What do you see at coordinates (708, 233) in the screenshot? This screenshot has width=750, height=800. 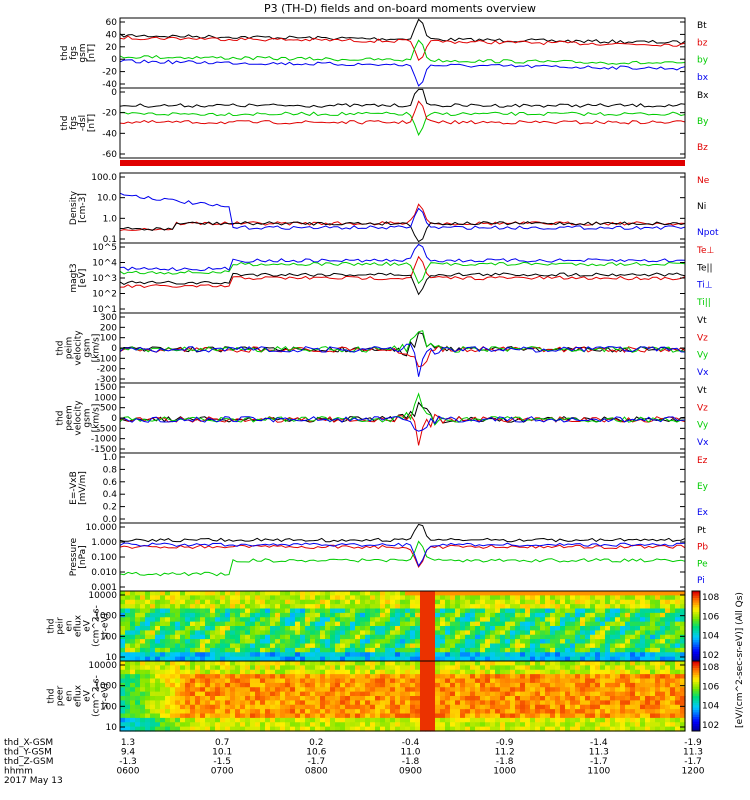 I see `legend-entry: Npot` at bounding box center [708, 233].